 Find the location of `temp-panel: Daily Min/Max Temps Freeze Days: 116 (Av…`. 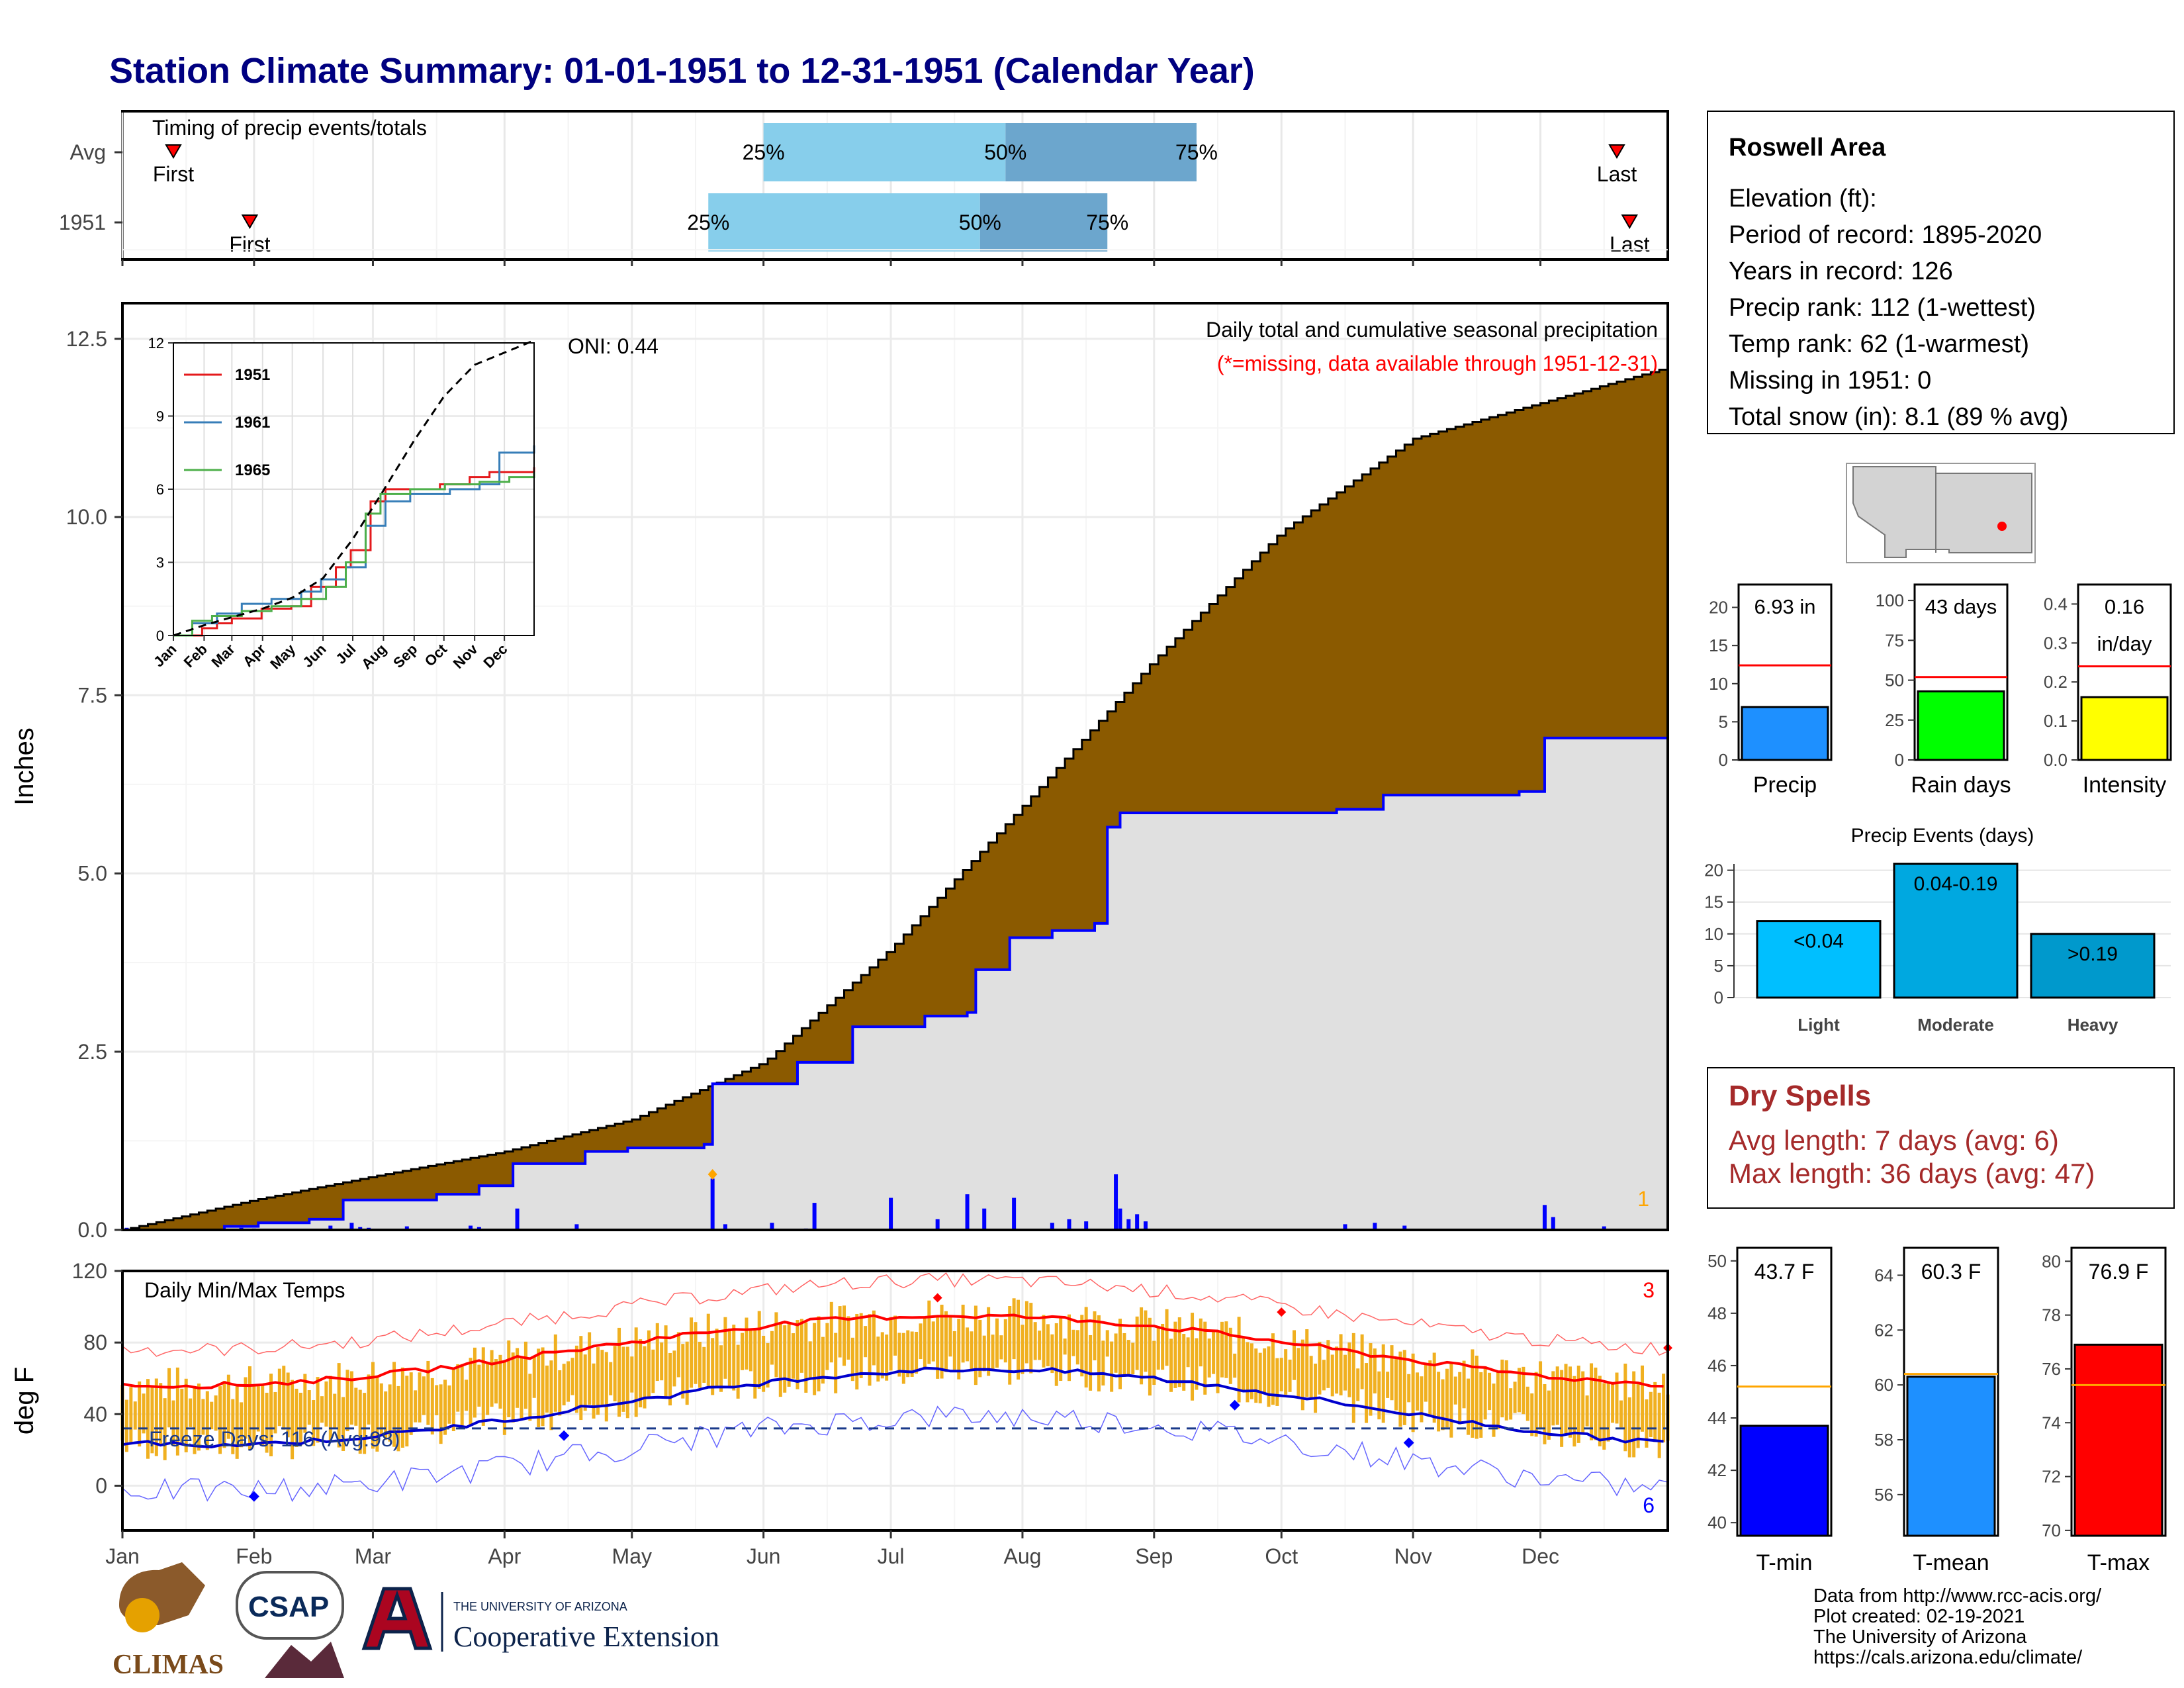

temp-panel: Daily Min/Max Temps Freeze Days: 116 (Av… is located at coordinates (841, 1413).